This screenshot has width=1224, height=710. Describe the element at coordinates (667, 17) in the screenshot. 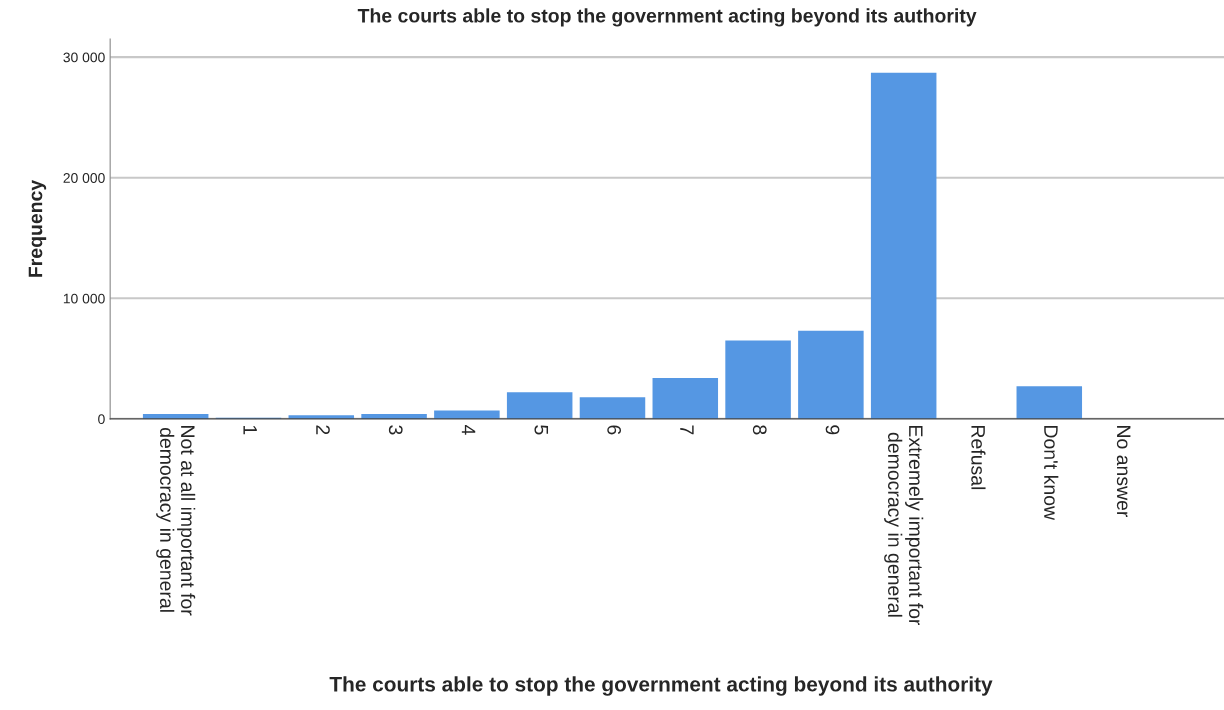

I see `chart-title: The courts able to stop the government acting beyond its authority` at that location.